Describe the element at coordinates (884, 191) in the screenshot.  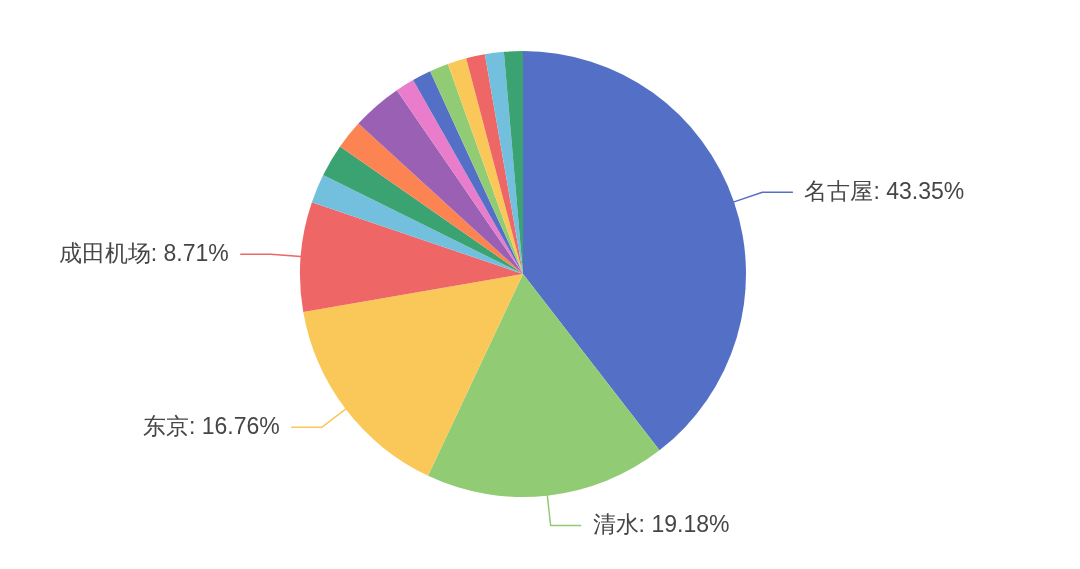
I see `slice-label: 名古屋: 43.35%` at that location.